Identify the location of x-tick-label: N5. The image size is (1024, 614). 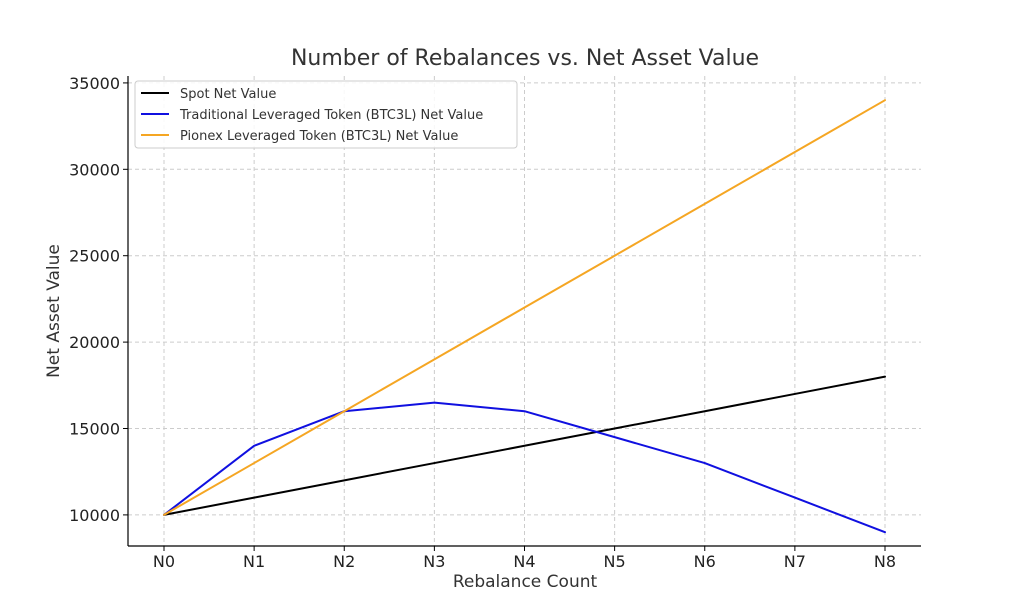
(615, 561).